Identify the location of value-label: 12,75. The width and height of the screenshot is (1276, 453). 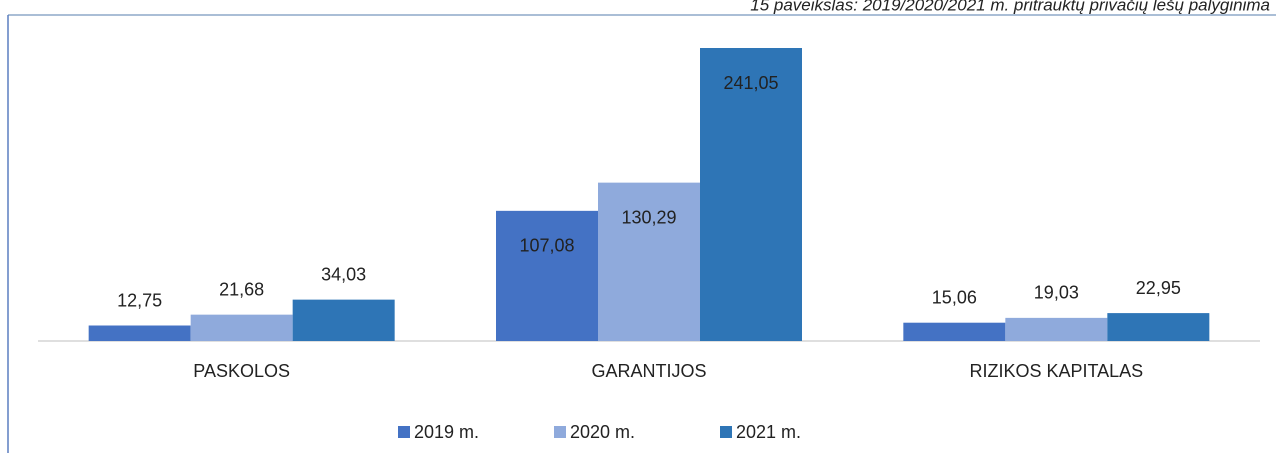
(139, 300).